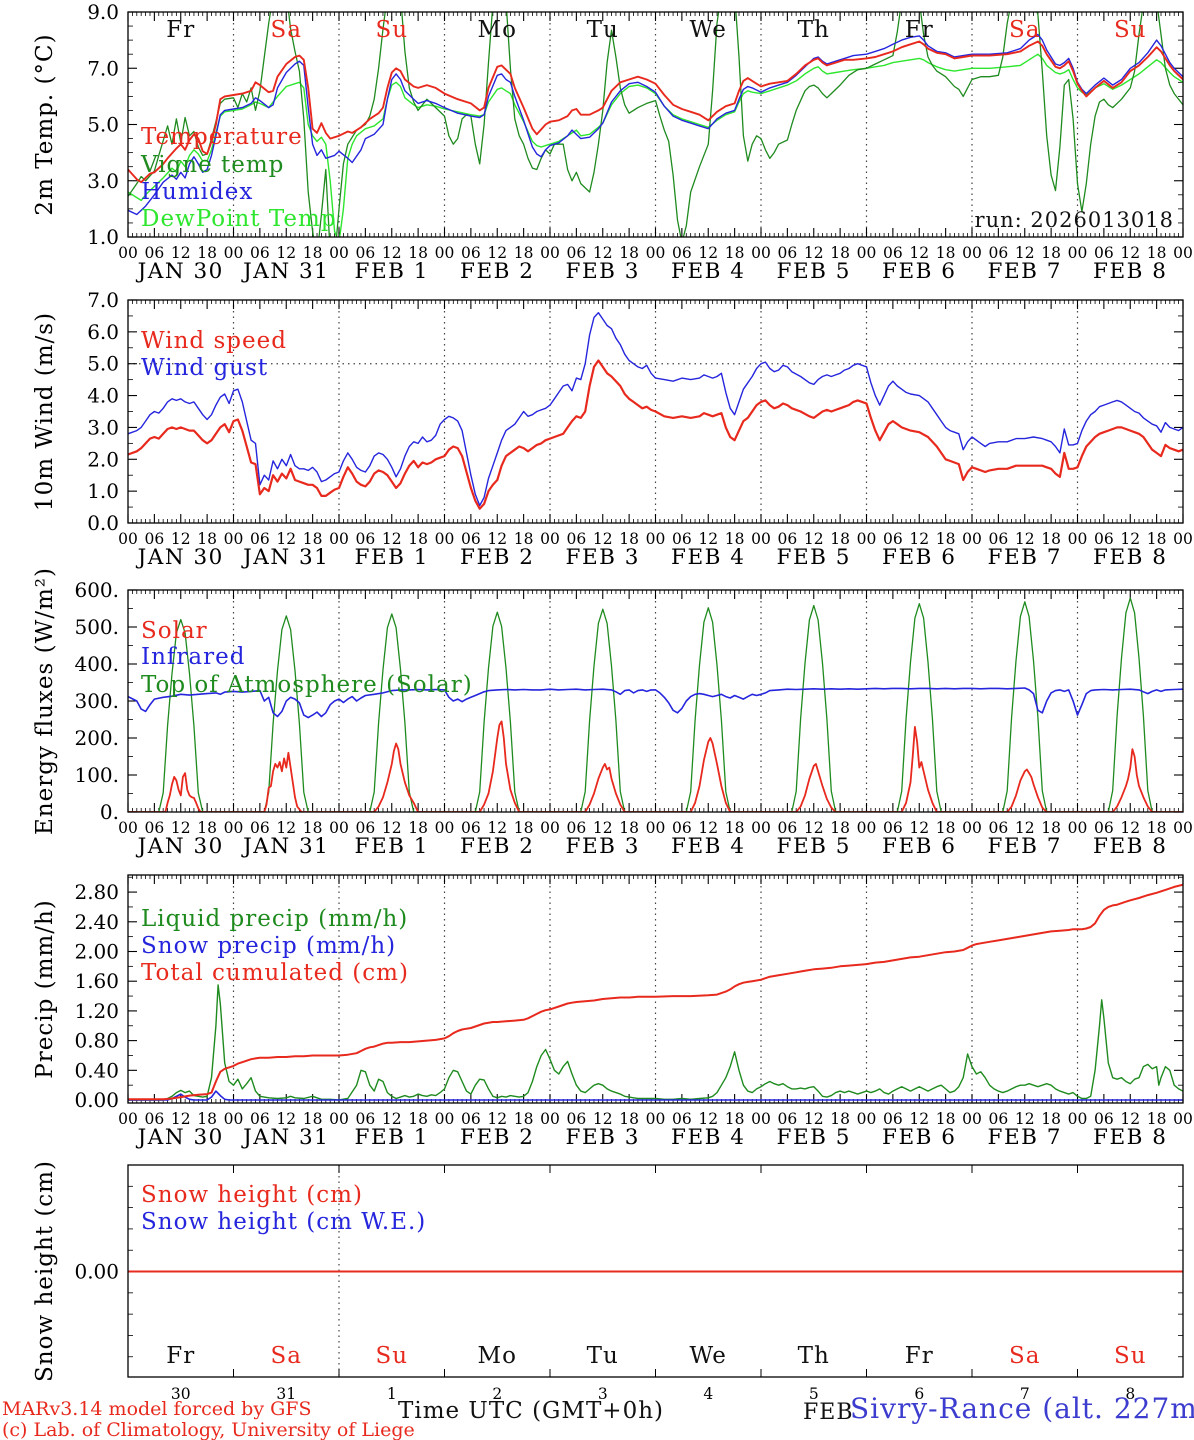 This screenshot has height=1440, width=1194. I want to click on series-infrared, so click(655, 703).